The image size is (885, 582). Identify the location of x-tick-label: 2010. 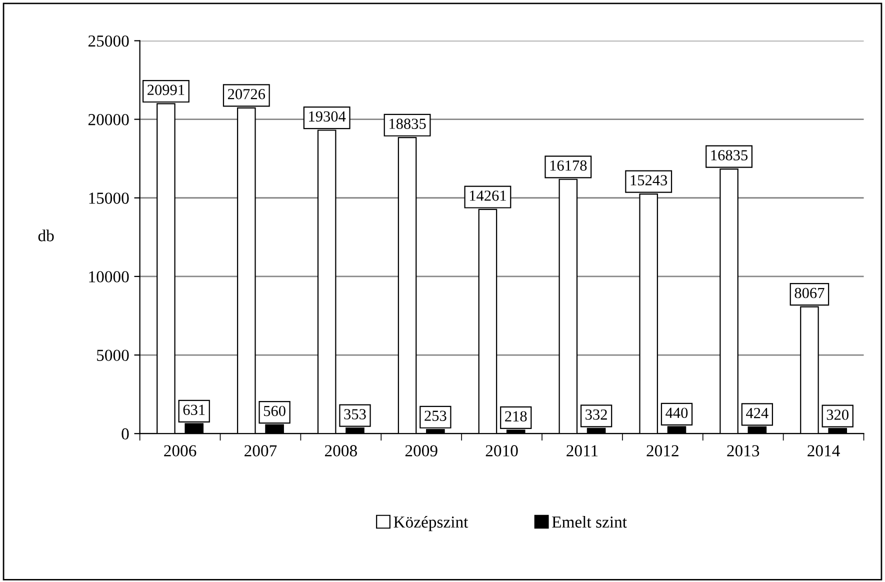
(502, 450).